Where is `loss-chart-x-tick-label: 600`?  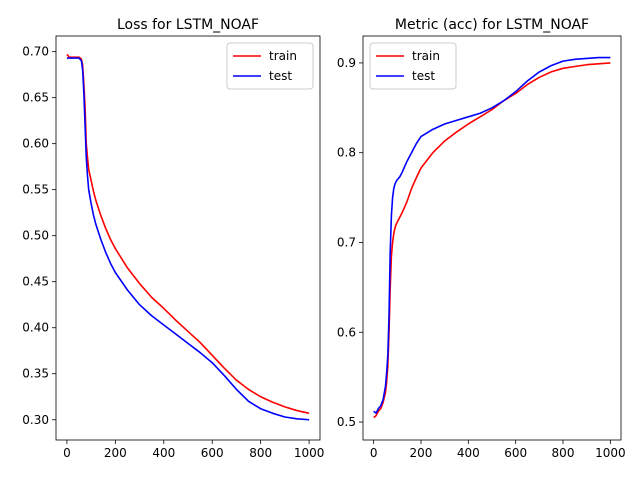
loss-chart-x-tick-label: 600 is located at coordinates (212, 453).